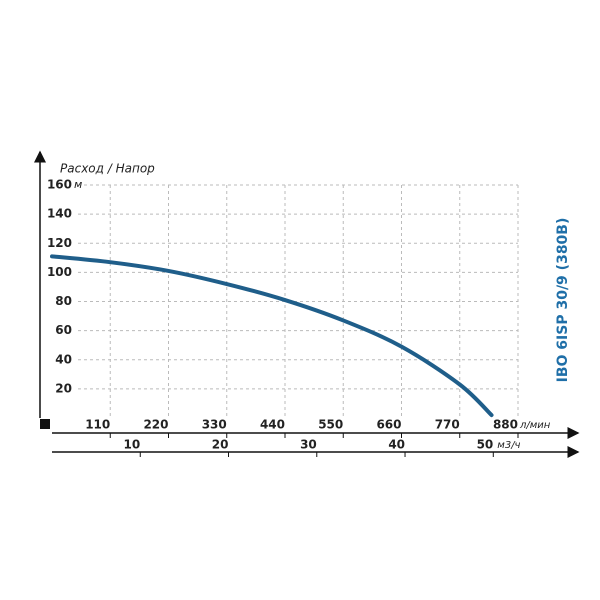  Describe the element at coordinates (63, 359) in the screenshot. I see `y-tick-label: 40` at that location.